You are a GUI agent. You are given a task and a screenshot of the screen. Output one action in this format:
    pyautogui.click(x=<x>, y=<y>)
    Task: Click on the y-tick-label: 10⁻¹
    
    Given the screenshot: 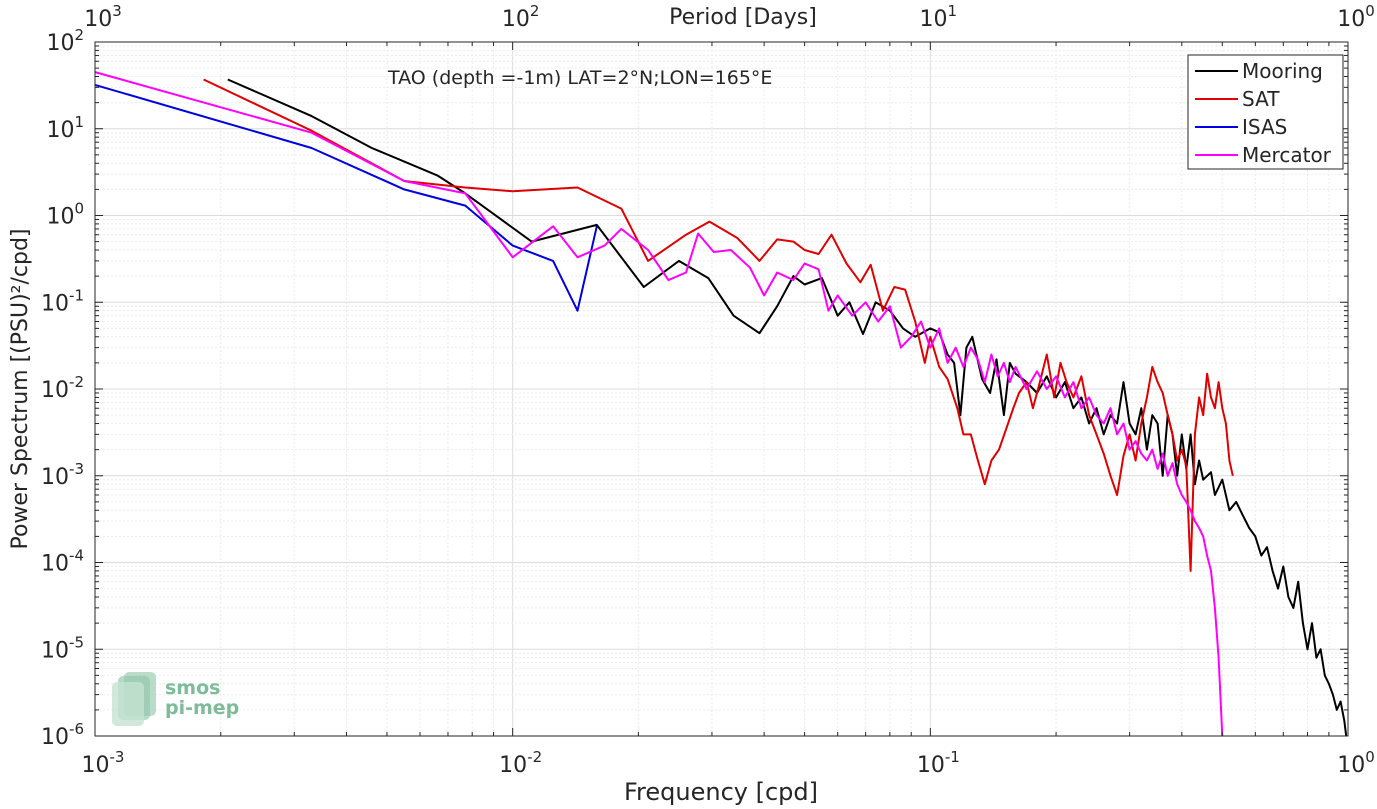 What is the action you would take?
    pyautogui.click(x=62, y=301)
    